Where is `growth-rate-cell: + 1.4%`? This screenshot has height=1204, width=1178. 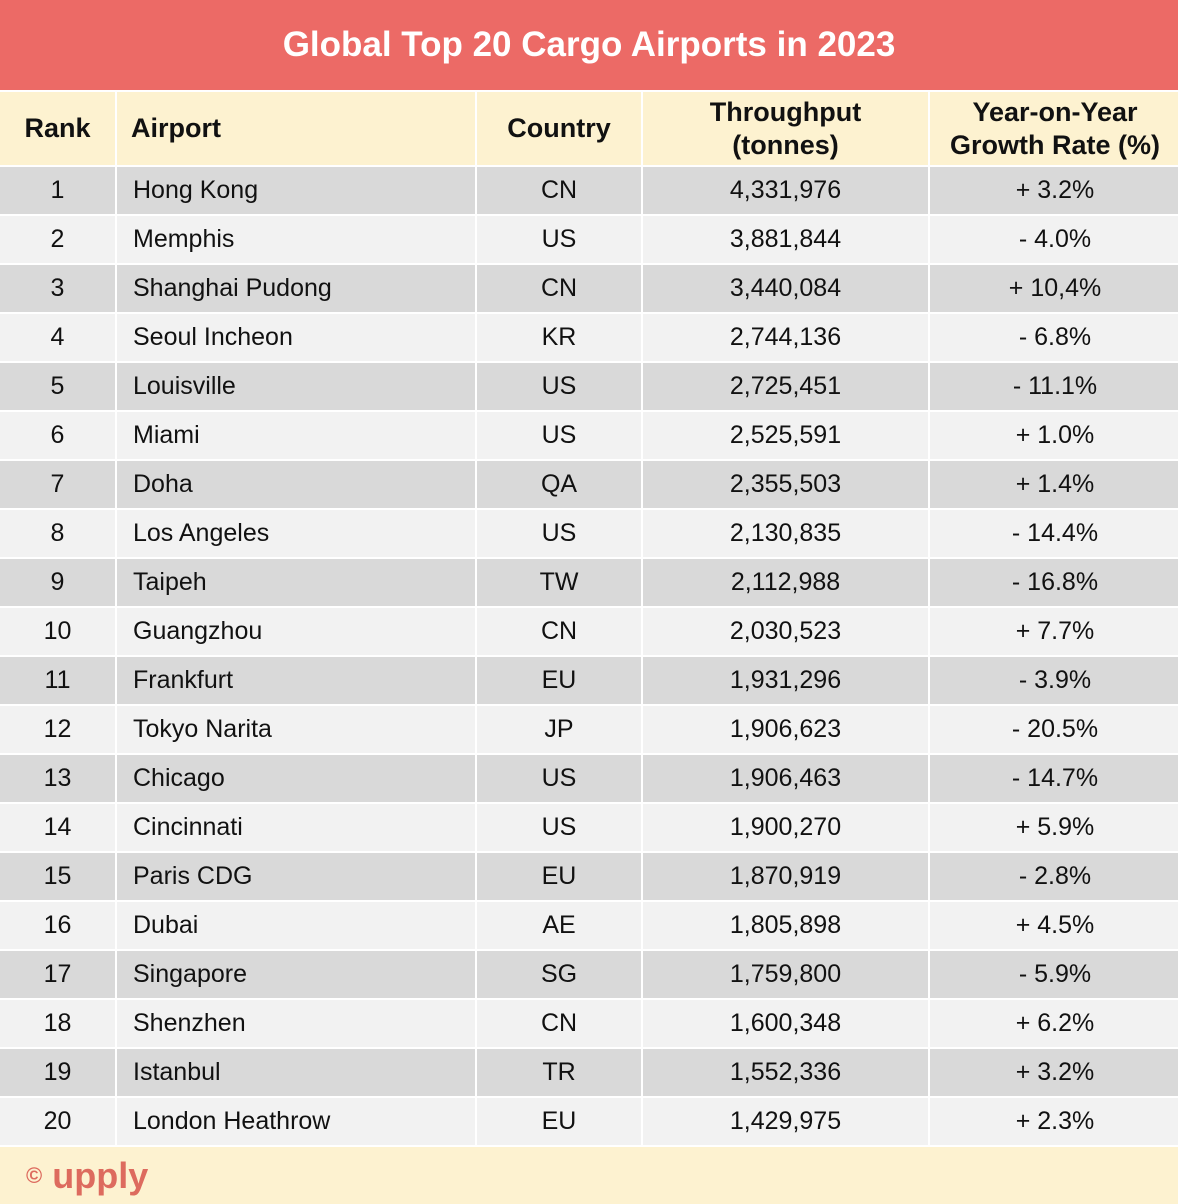 growth-rate-cell: + 1.4% is located at coordinates (1054, 483).